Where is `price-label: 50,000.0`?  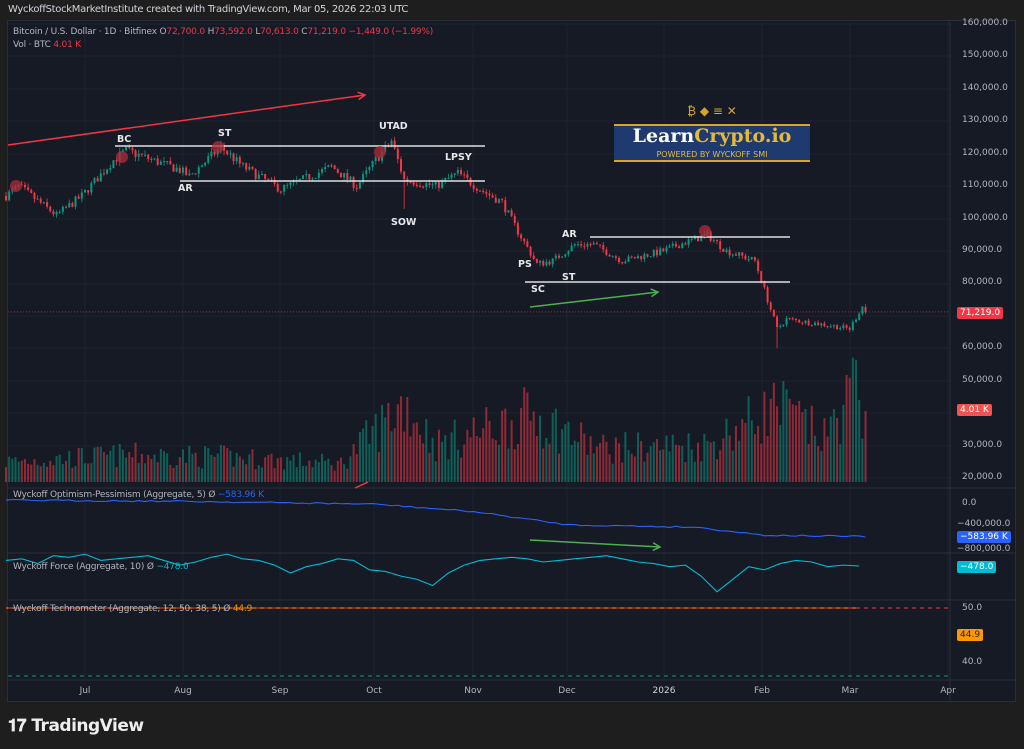
price-label: 50,000.0 is located at coordinates (982, 379).